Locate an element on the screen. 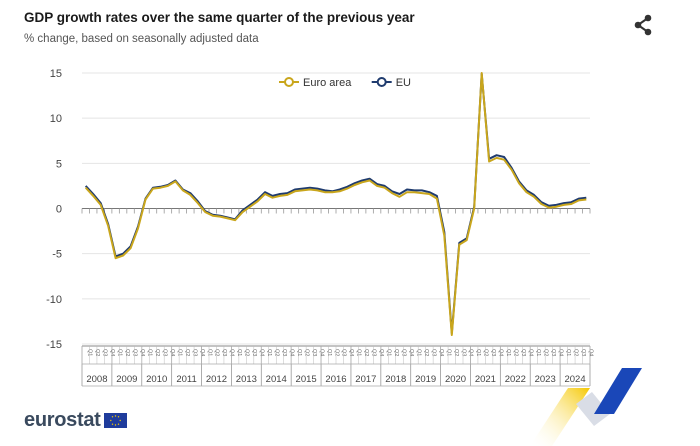  x-year-label: 2022 is located at coordinates (515, 379).